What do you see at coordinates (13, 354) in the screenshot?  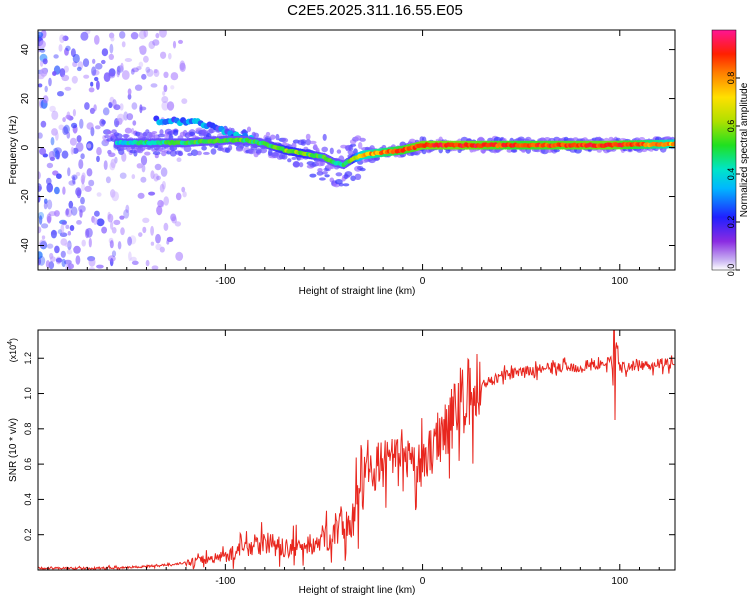 I see `snr-scale-base: (x10` at bounding box center [13, 354].